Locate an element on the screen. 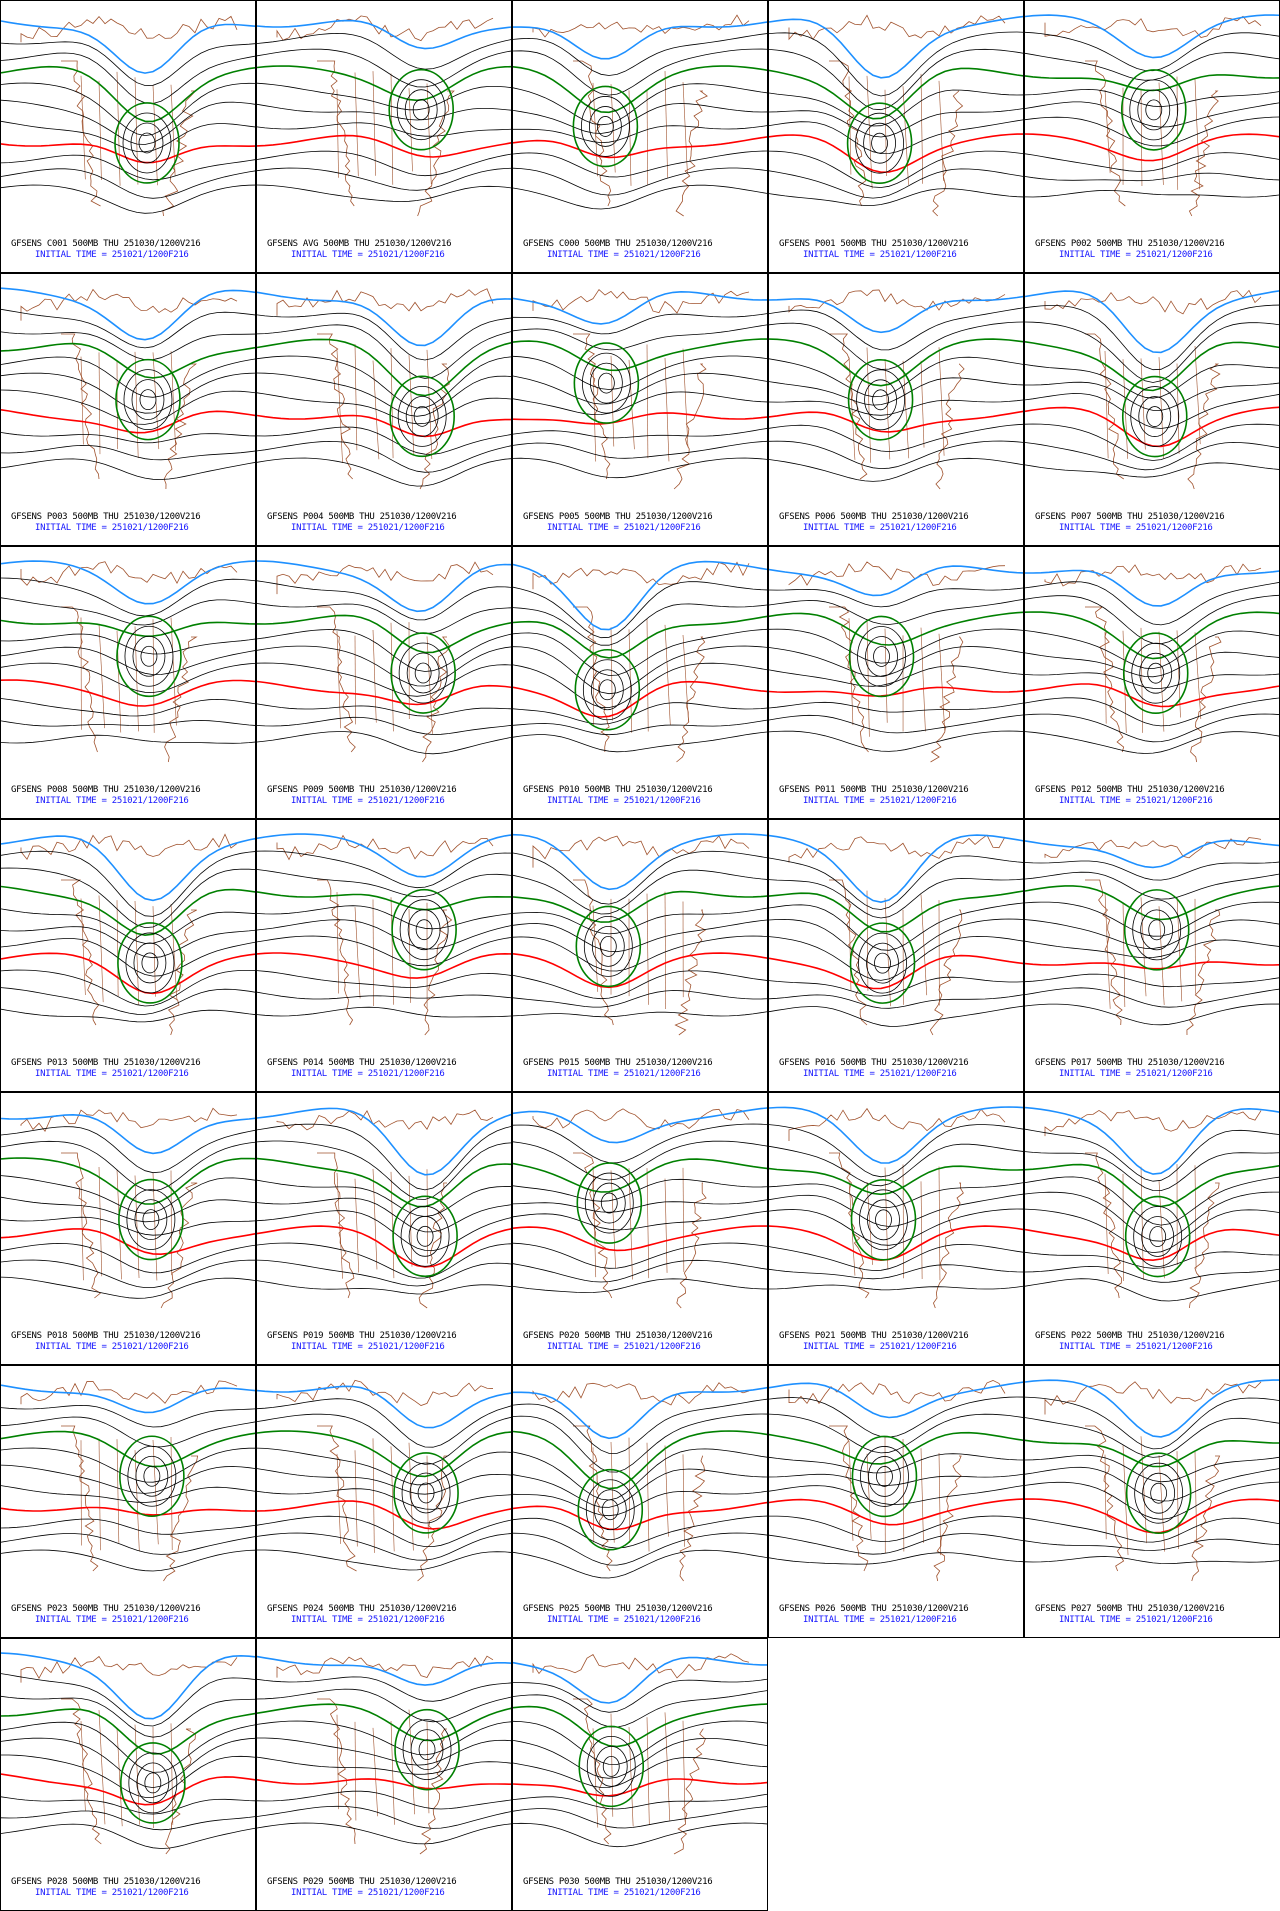  panel-label: GFSENS P012 500MB THU 251030/1200V216 is located at coordinates (1130, 790).